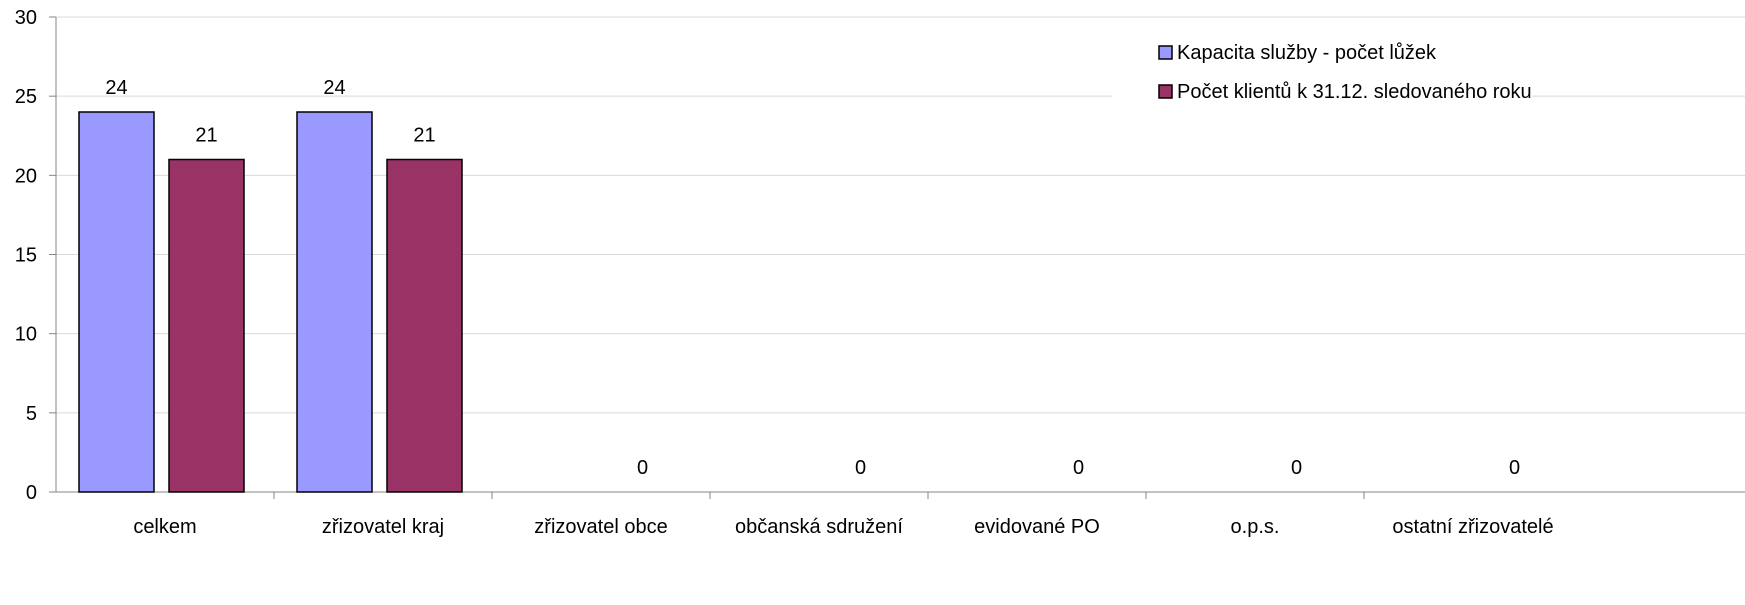 The height and width of the screenshot is (605, 1745). I want to click on x-tick-label: ostatní zřizovatelé, so click(1472, 527).